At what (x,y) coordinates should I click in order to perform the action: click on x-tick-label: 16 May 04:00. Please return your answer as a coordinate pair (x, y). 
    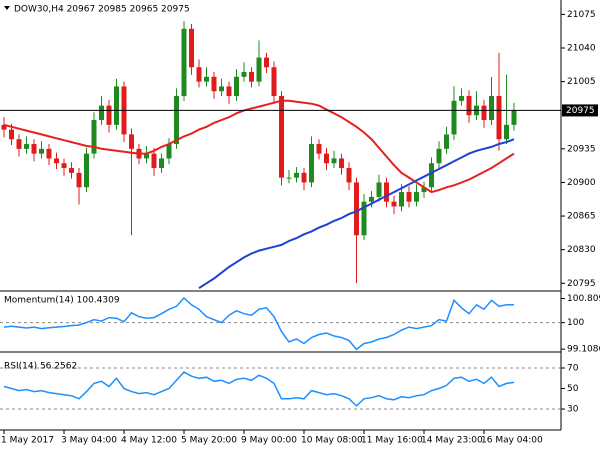
    Looking at the image, I should click on (512, 441).